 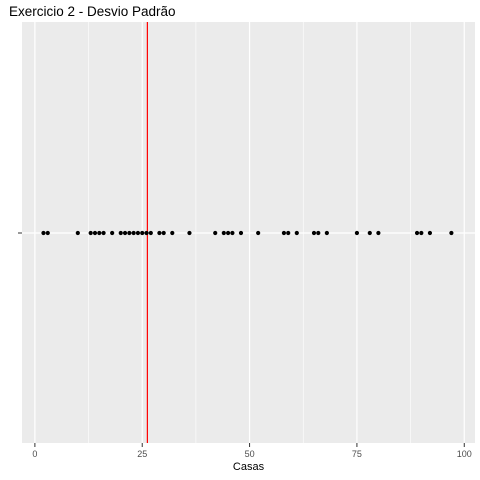 What do you see at coordinates (249, 467) in the screenshot?
I see `x-axis-title: Casas` at bounding box center [249, 467].